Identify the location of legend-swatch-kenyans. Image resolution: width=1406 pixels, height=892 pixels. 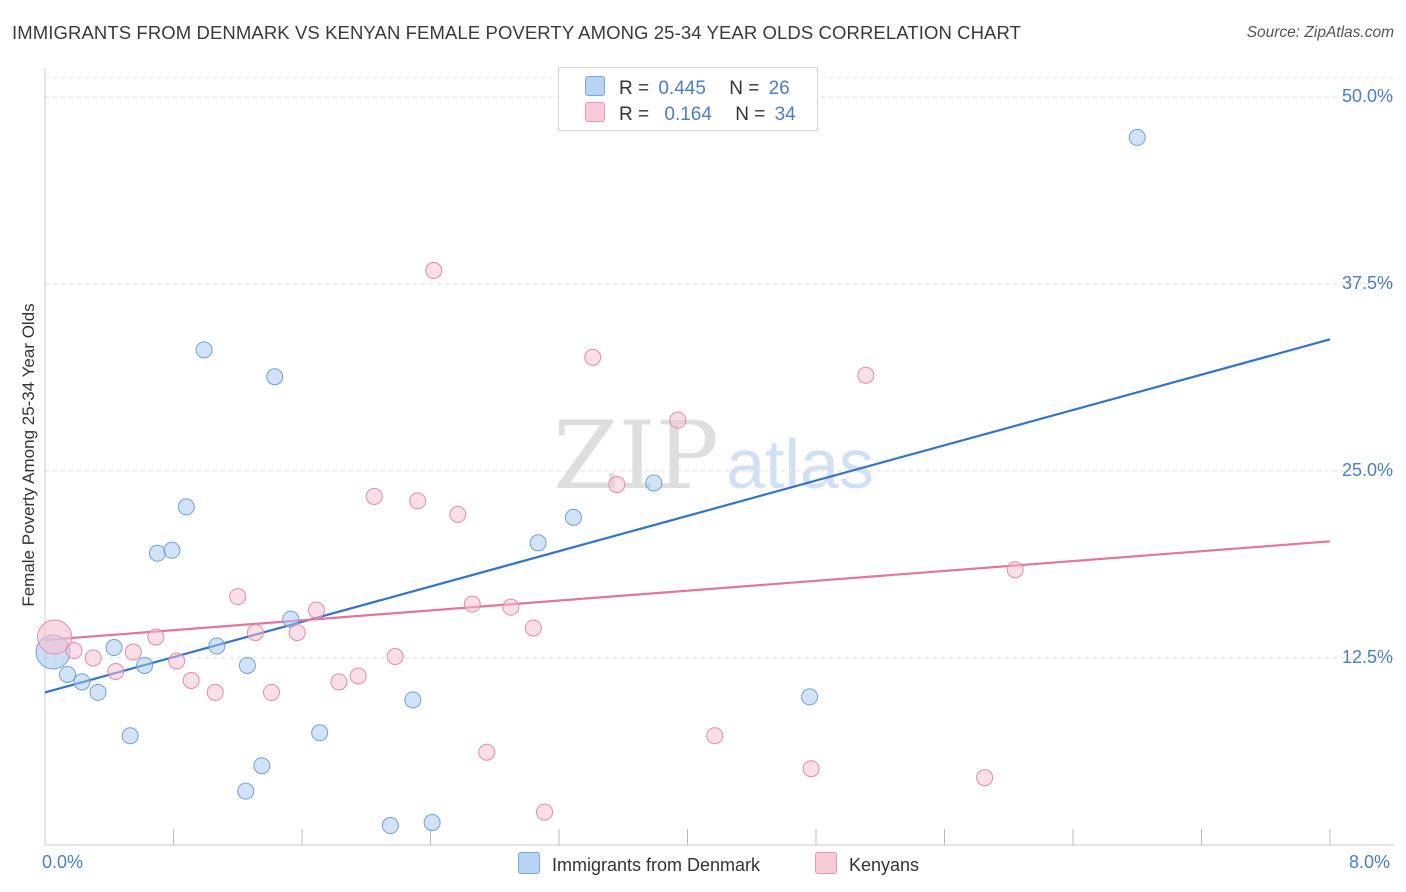
(595, 112).